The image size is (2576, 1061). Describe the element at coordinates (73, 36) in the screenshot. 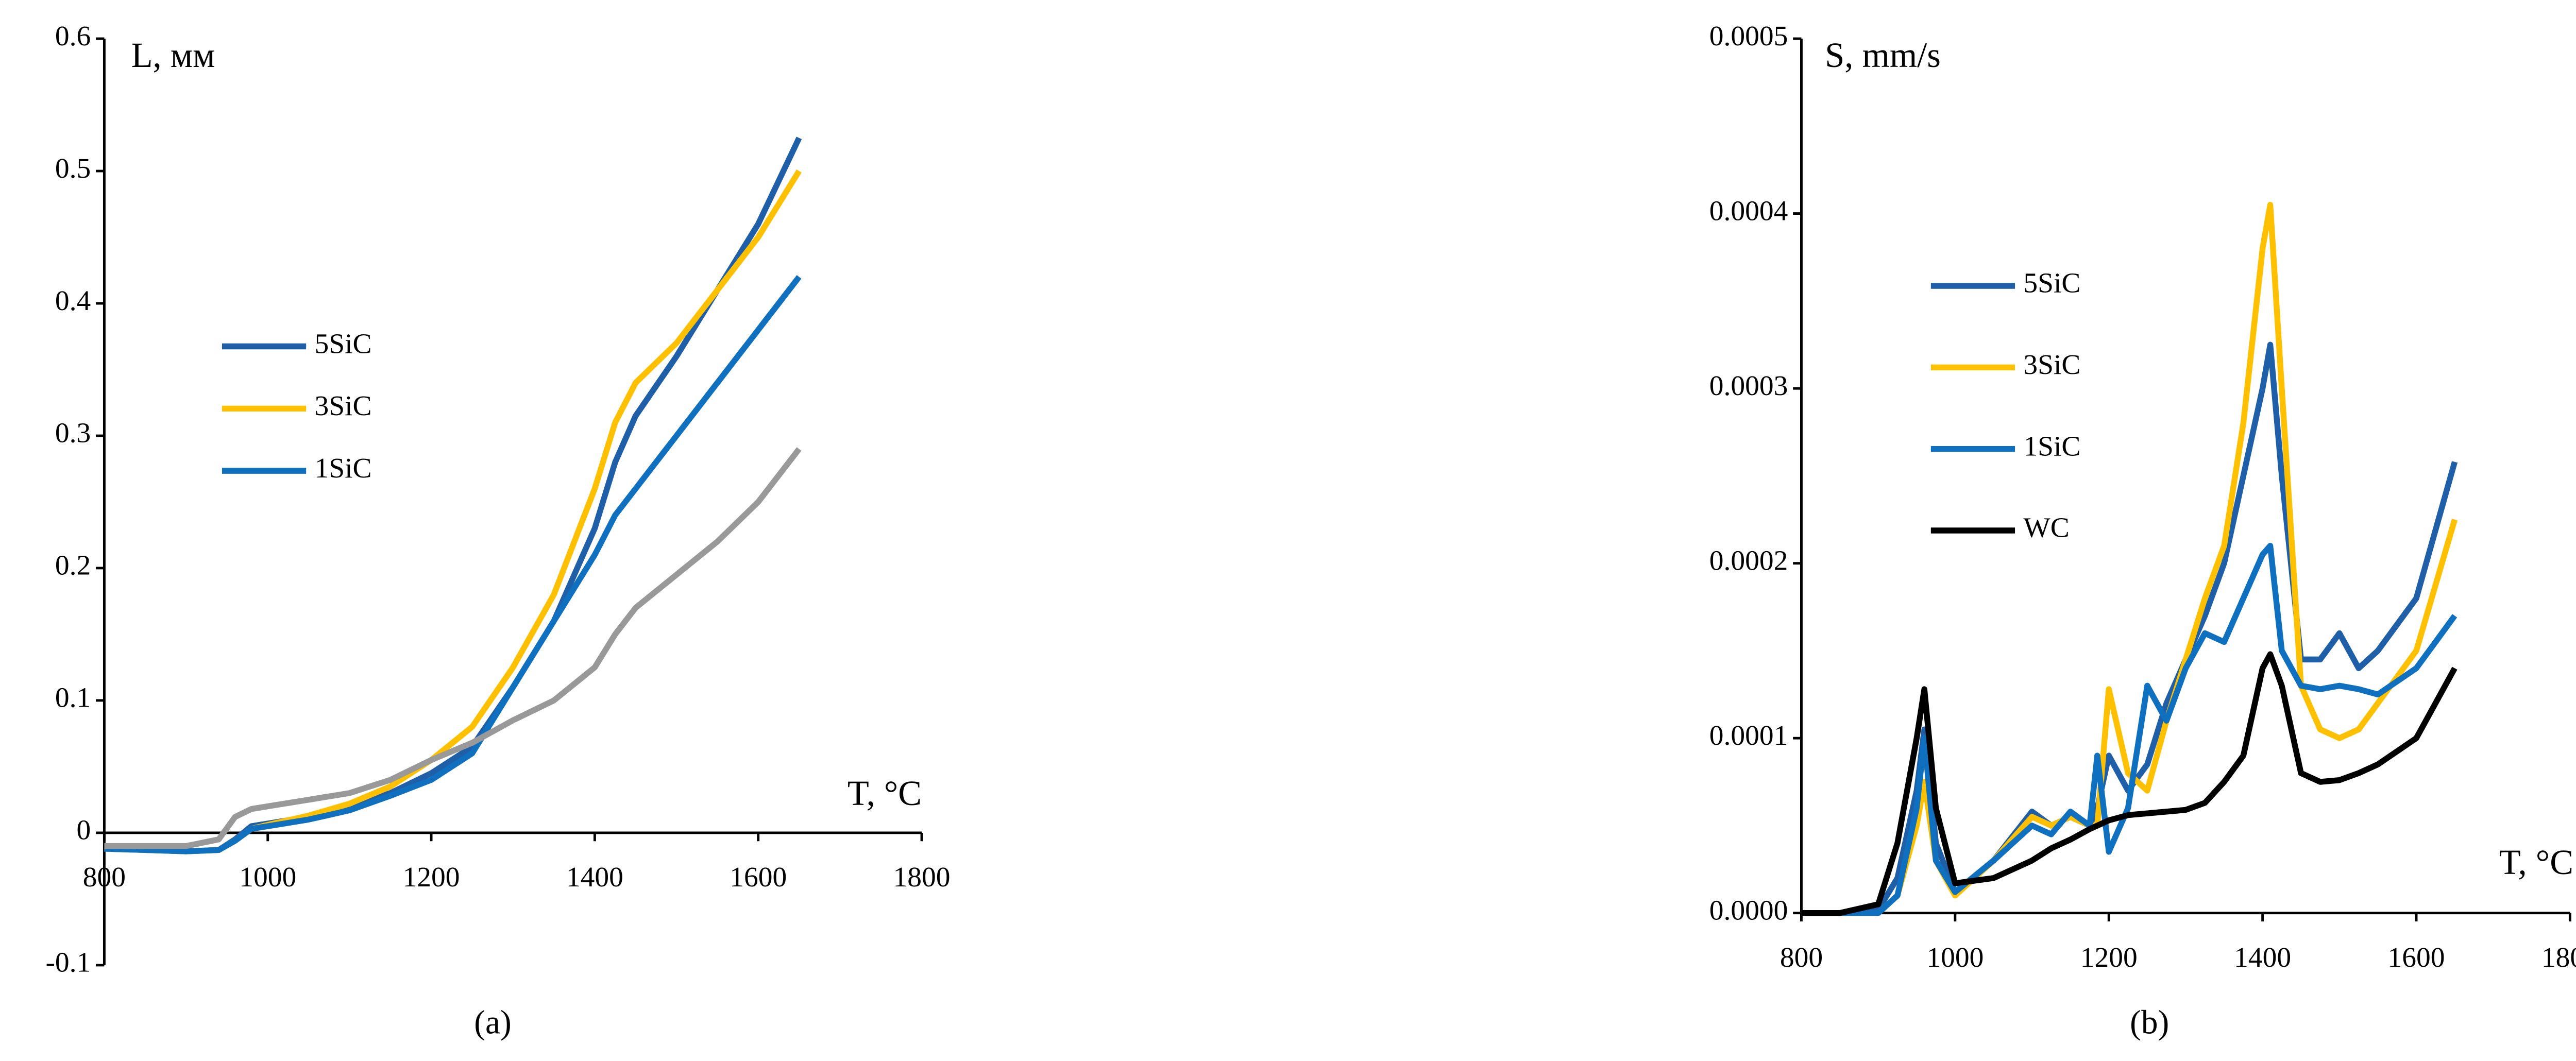

I see `y-tick-label: 0.6` at that location.